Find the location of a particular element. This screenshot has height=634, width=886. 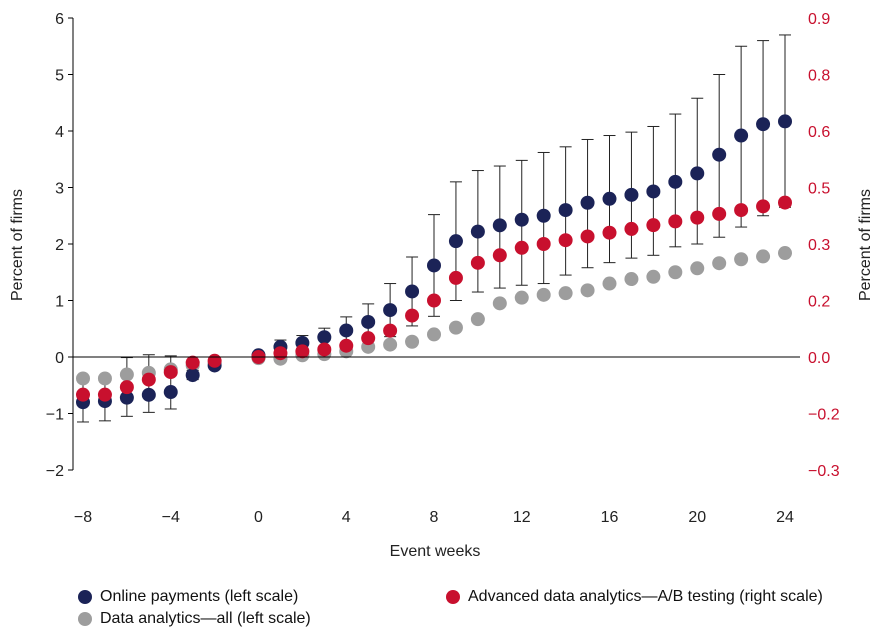

legend-marker-ab-testing is located at coordinates (453, 597).